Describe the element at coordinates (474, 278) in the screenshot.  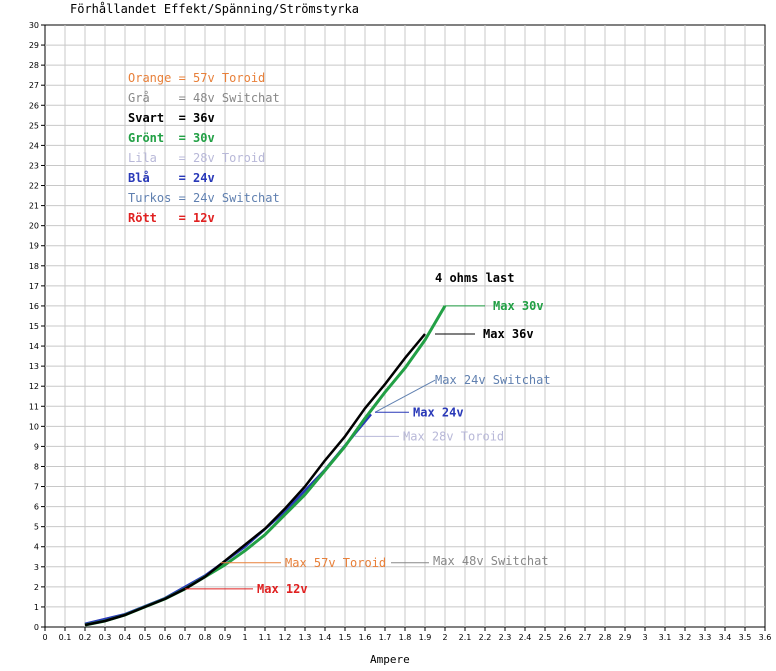
I see `annotation-label: 4 ohms last` at that location.